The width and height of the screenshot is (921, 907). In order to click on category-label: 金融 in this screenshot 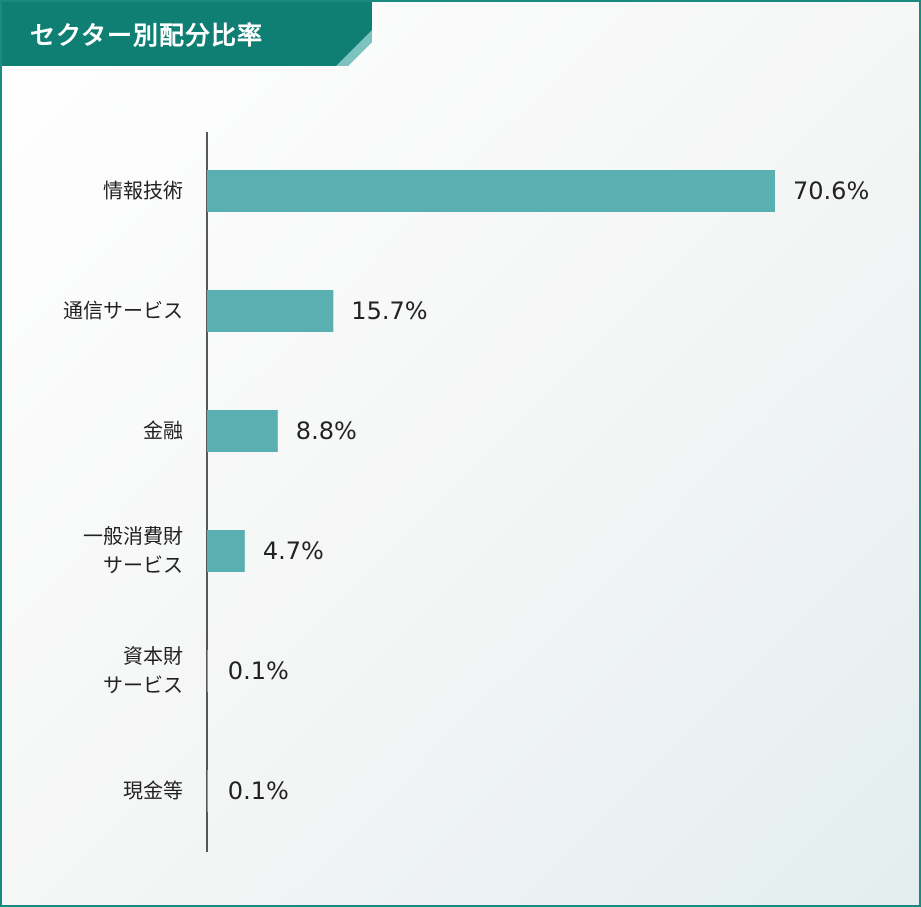, I will do `click(163, 430)`.